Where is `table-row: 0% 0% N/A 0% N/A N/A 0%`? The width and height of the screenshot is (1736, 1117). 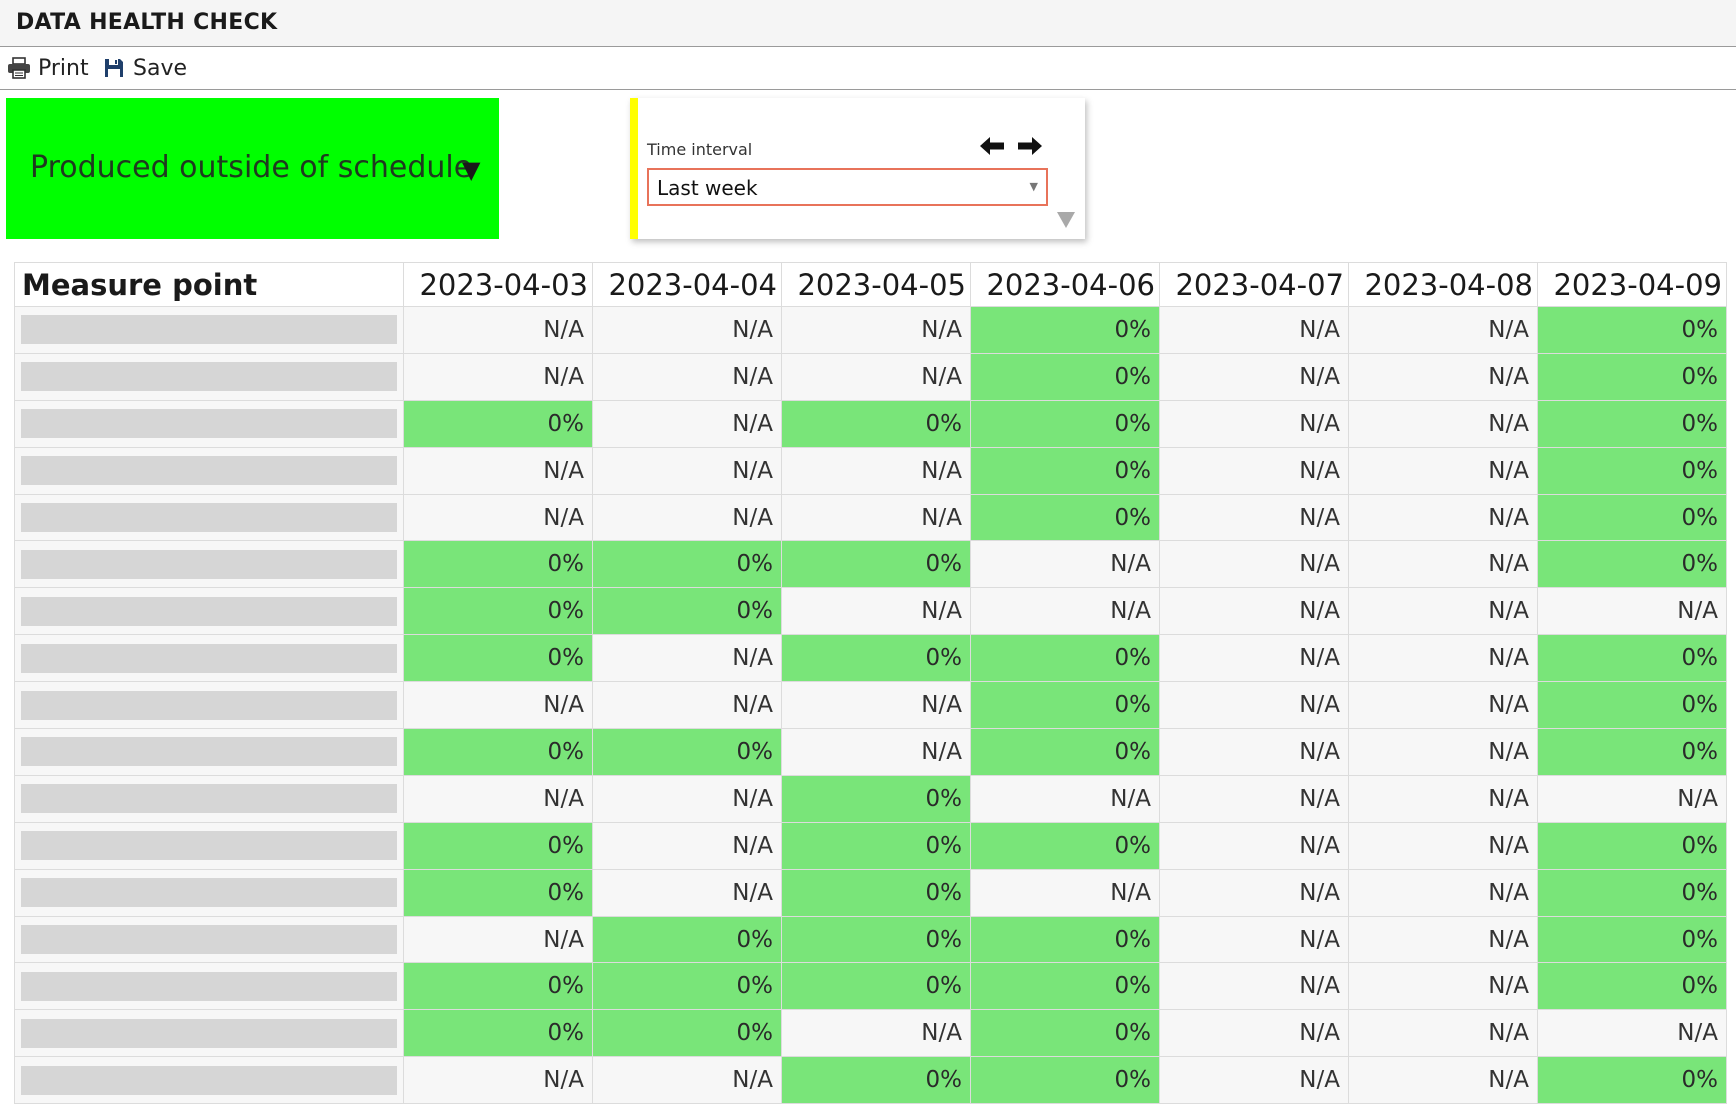 table-row: 0% 0% N/A 0% N/A N/A 0% is located at coordinates (870, 752).